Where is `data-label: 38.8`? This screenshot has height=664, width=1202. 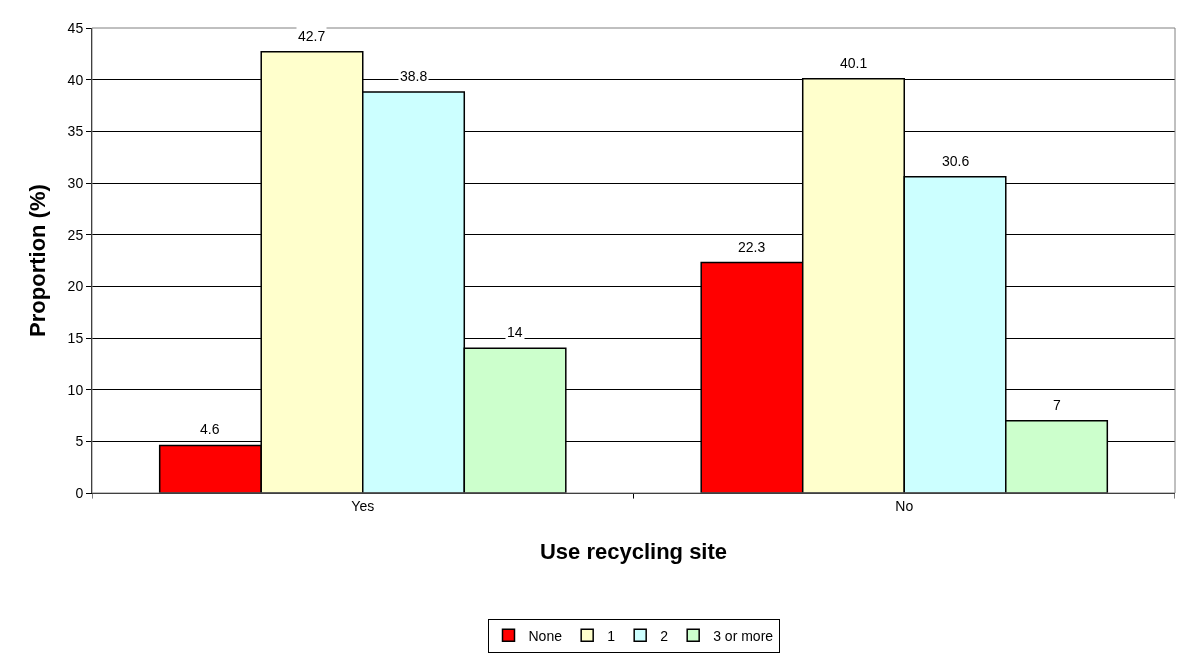
data-label: 38.8 is located at coordinates (414, 76).